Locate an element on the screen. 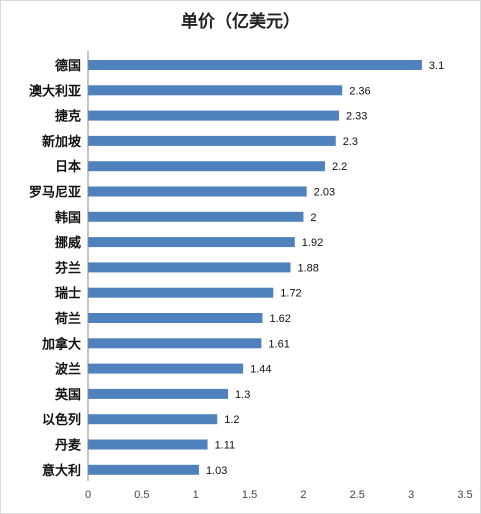 The image size is (481, 514). value-label: 1.2 is located at coordinates (231, 420).